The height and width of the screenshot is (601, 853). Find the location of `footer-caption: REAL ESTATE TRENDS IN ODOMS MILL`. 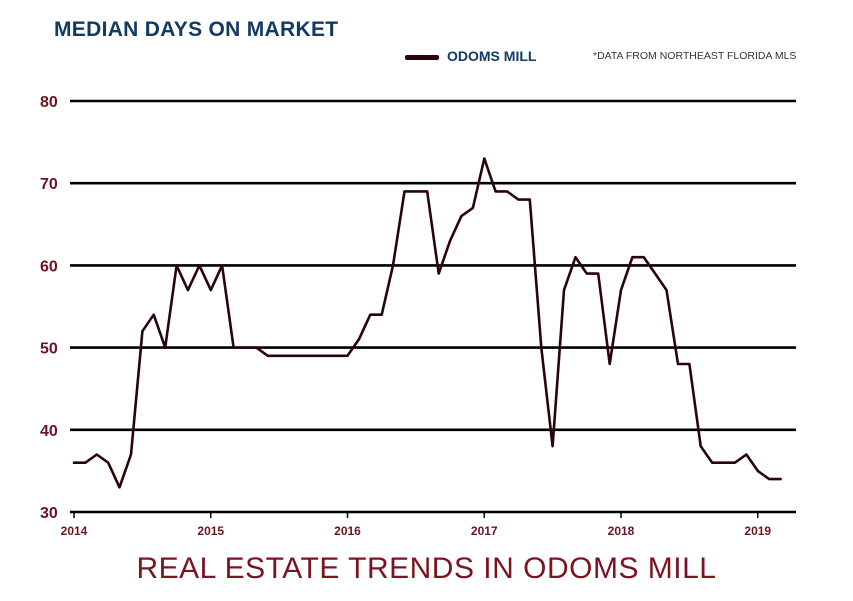

footer-caption: REAL ESTATE TRENDS IN ODOMS MILL is located at coordinates (426, 568).